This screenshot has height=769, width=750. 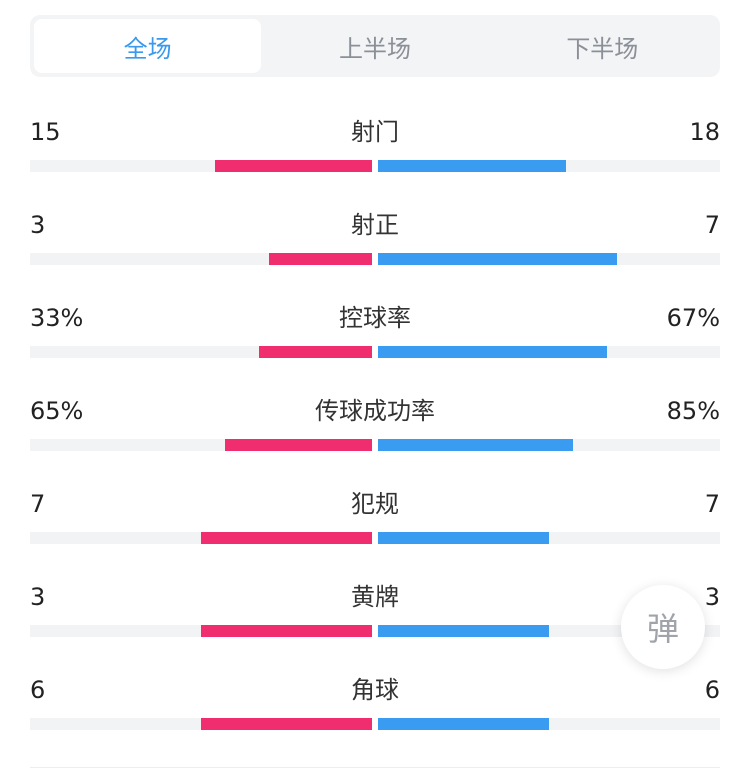 I want to click on home-value: 6, so click(x=38, y=690).